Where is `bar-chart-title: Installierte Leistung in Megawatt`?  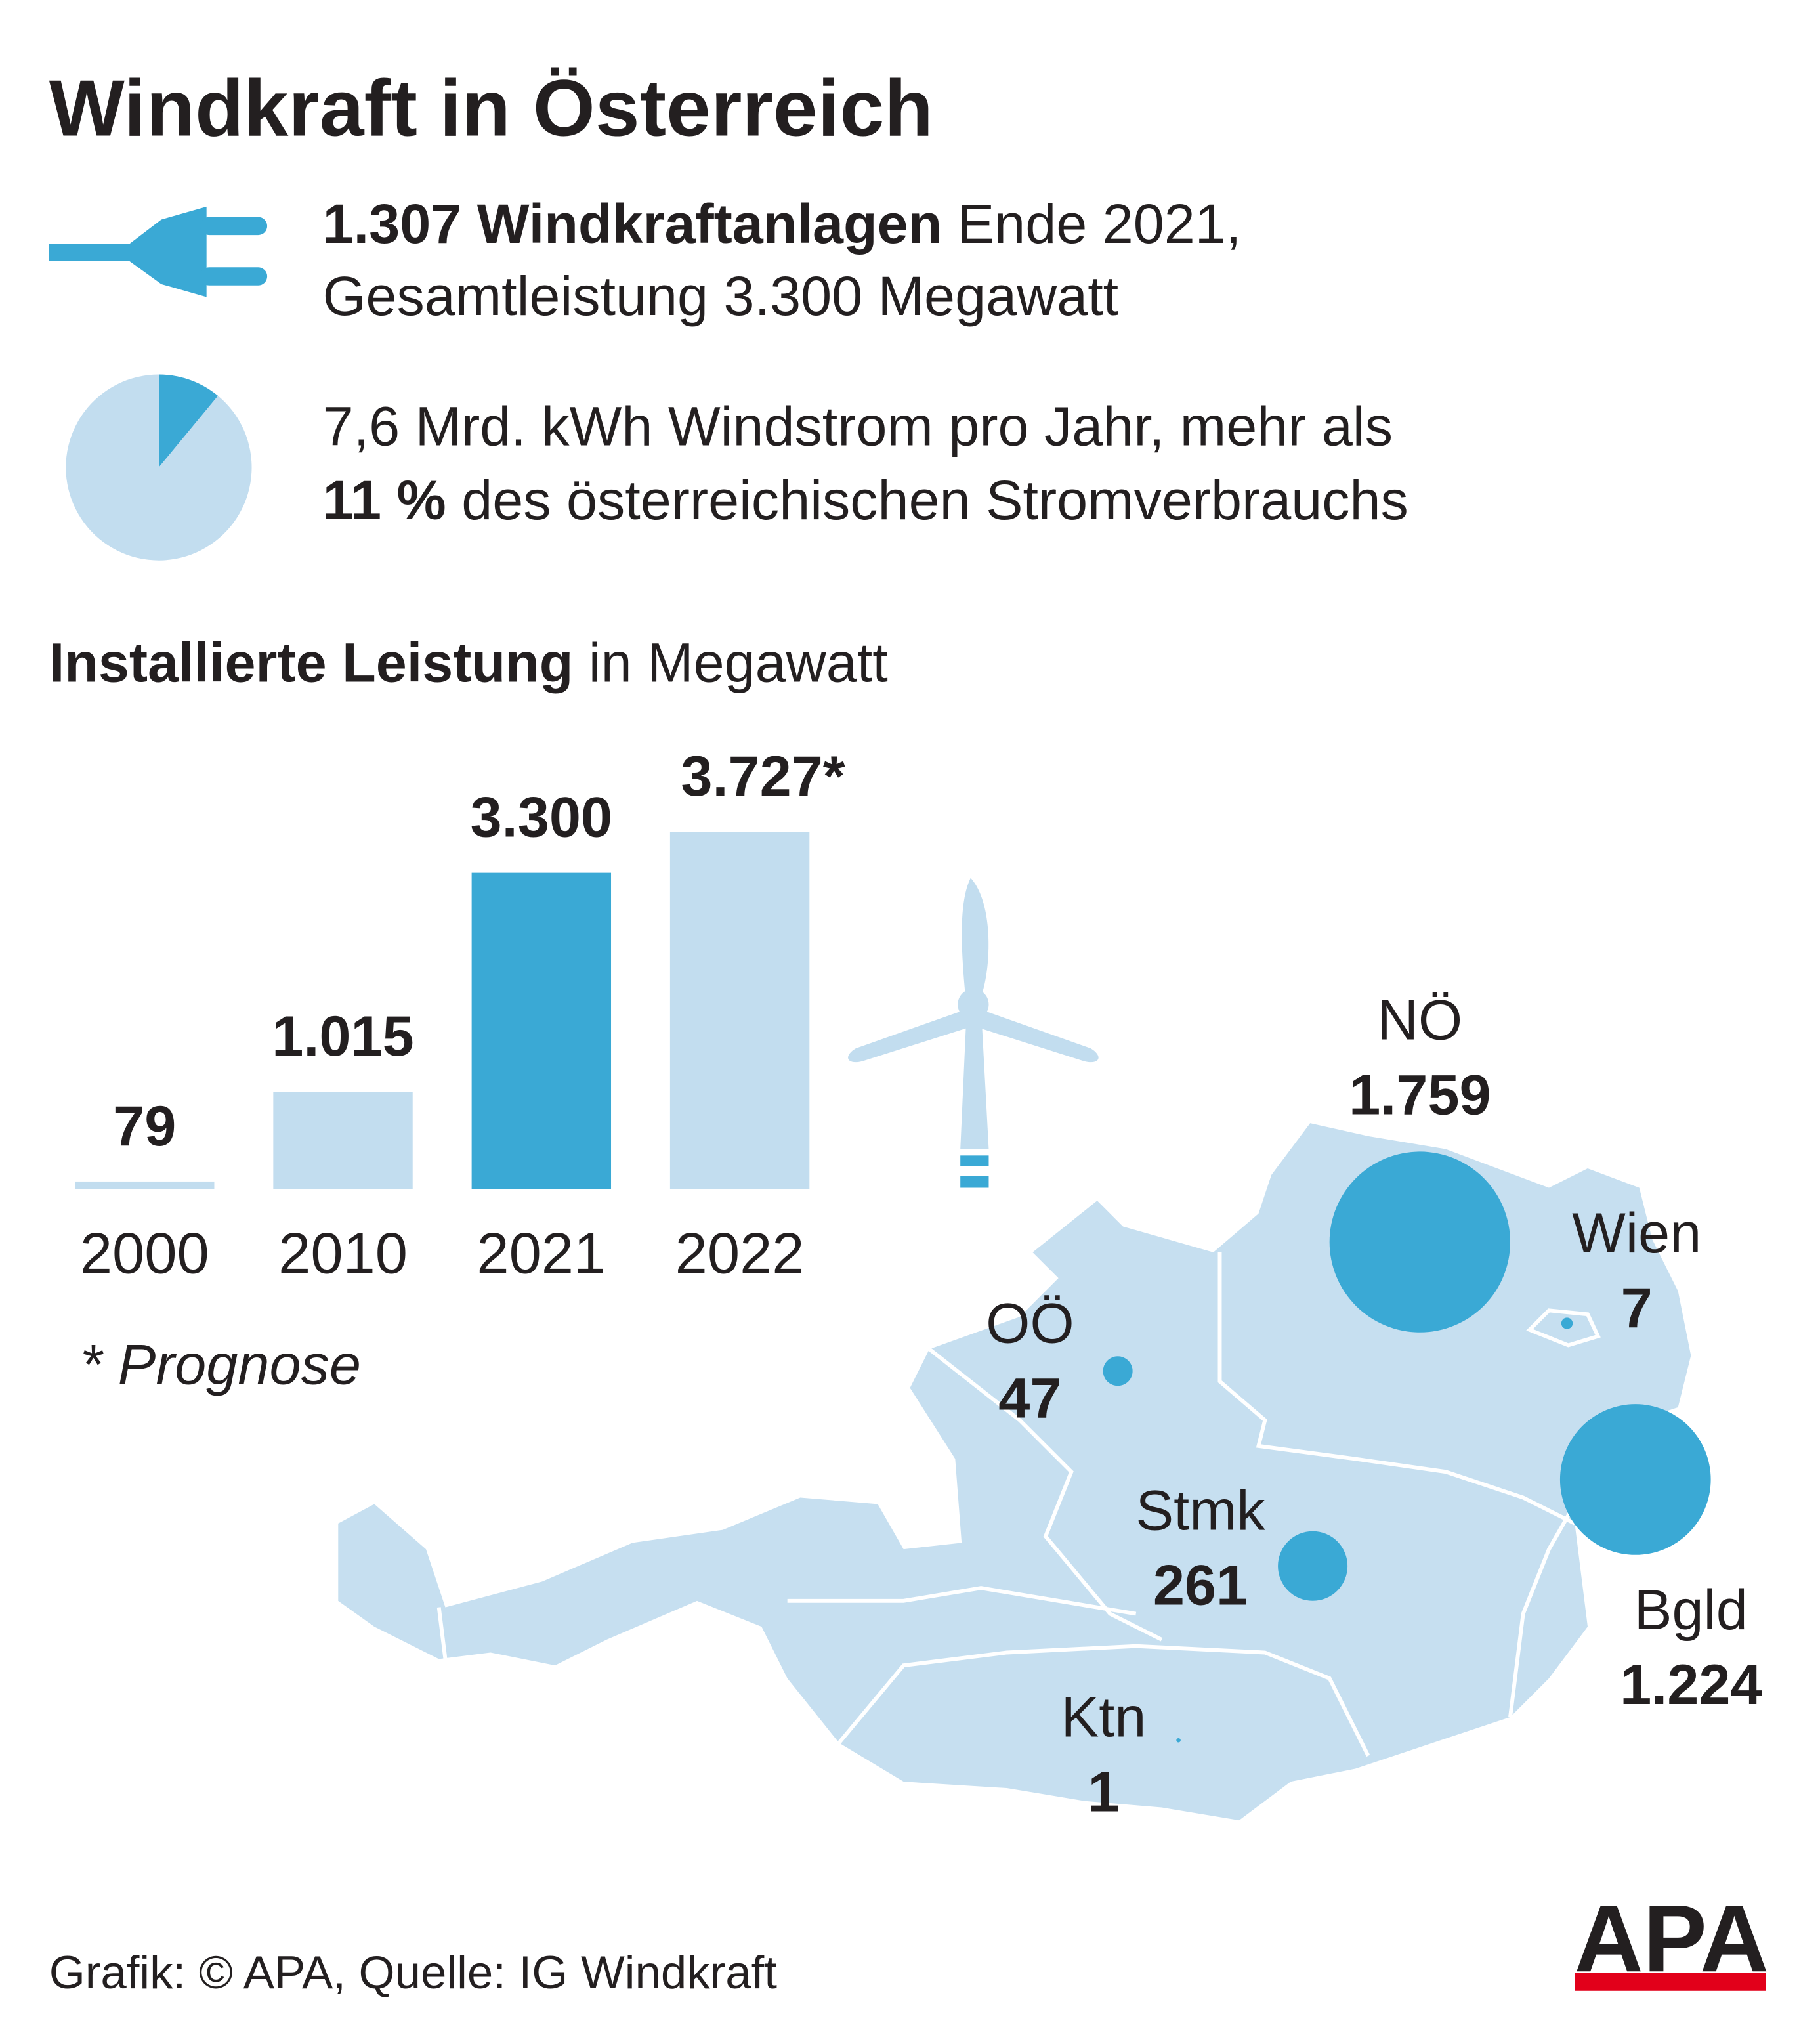 bar-chart-title: Installierte Leistung in Megawatt is located at coordinates (468, 662).